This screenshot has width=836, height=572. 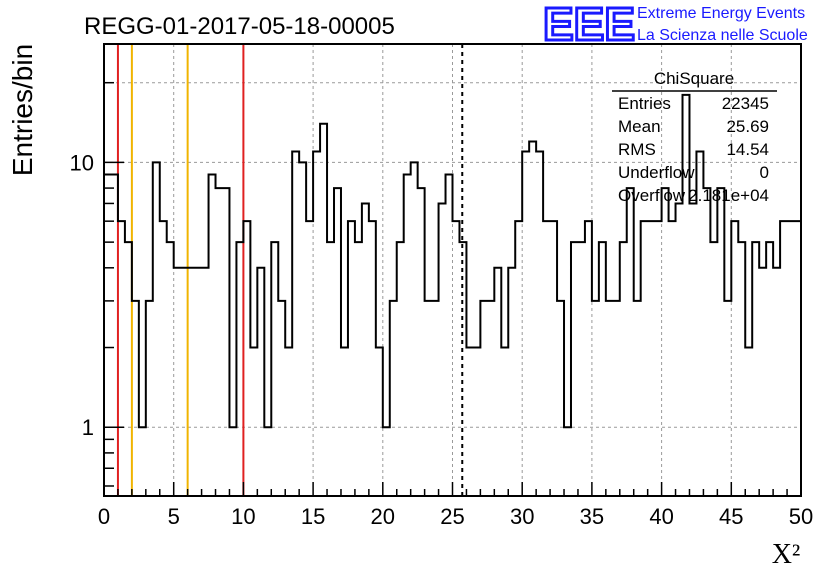 What do you see at coordinates (786, 554) in the screenshot?
I see `x-axis-label: X²` at bounding box center [786, 554].